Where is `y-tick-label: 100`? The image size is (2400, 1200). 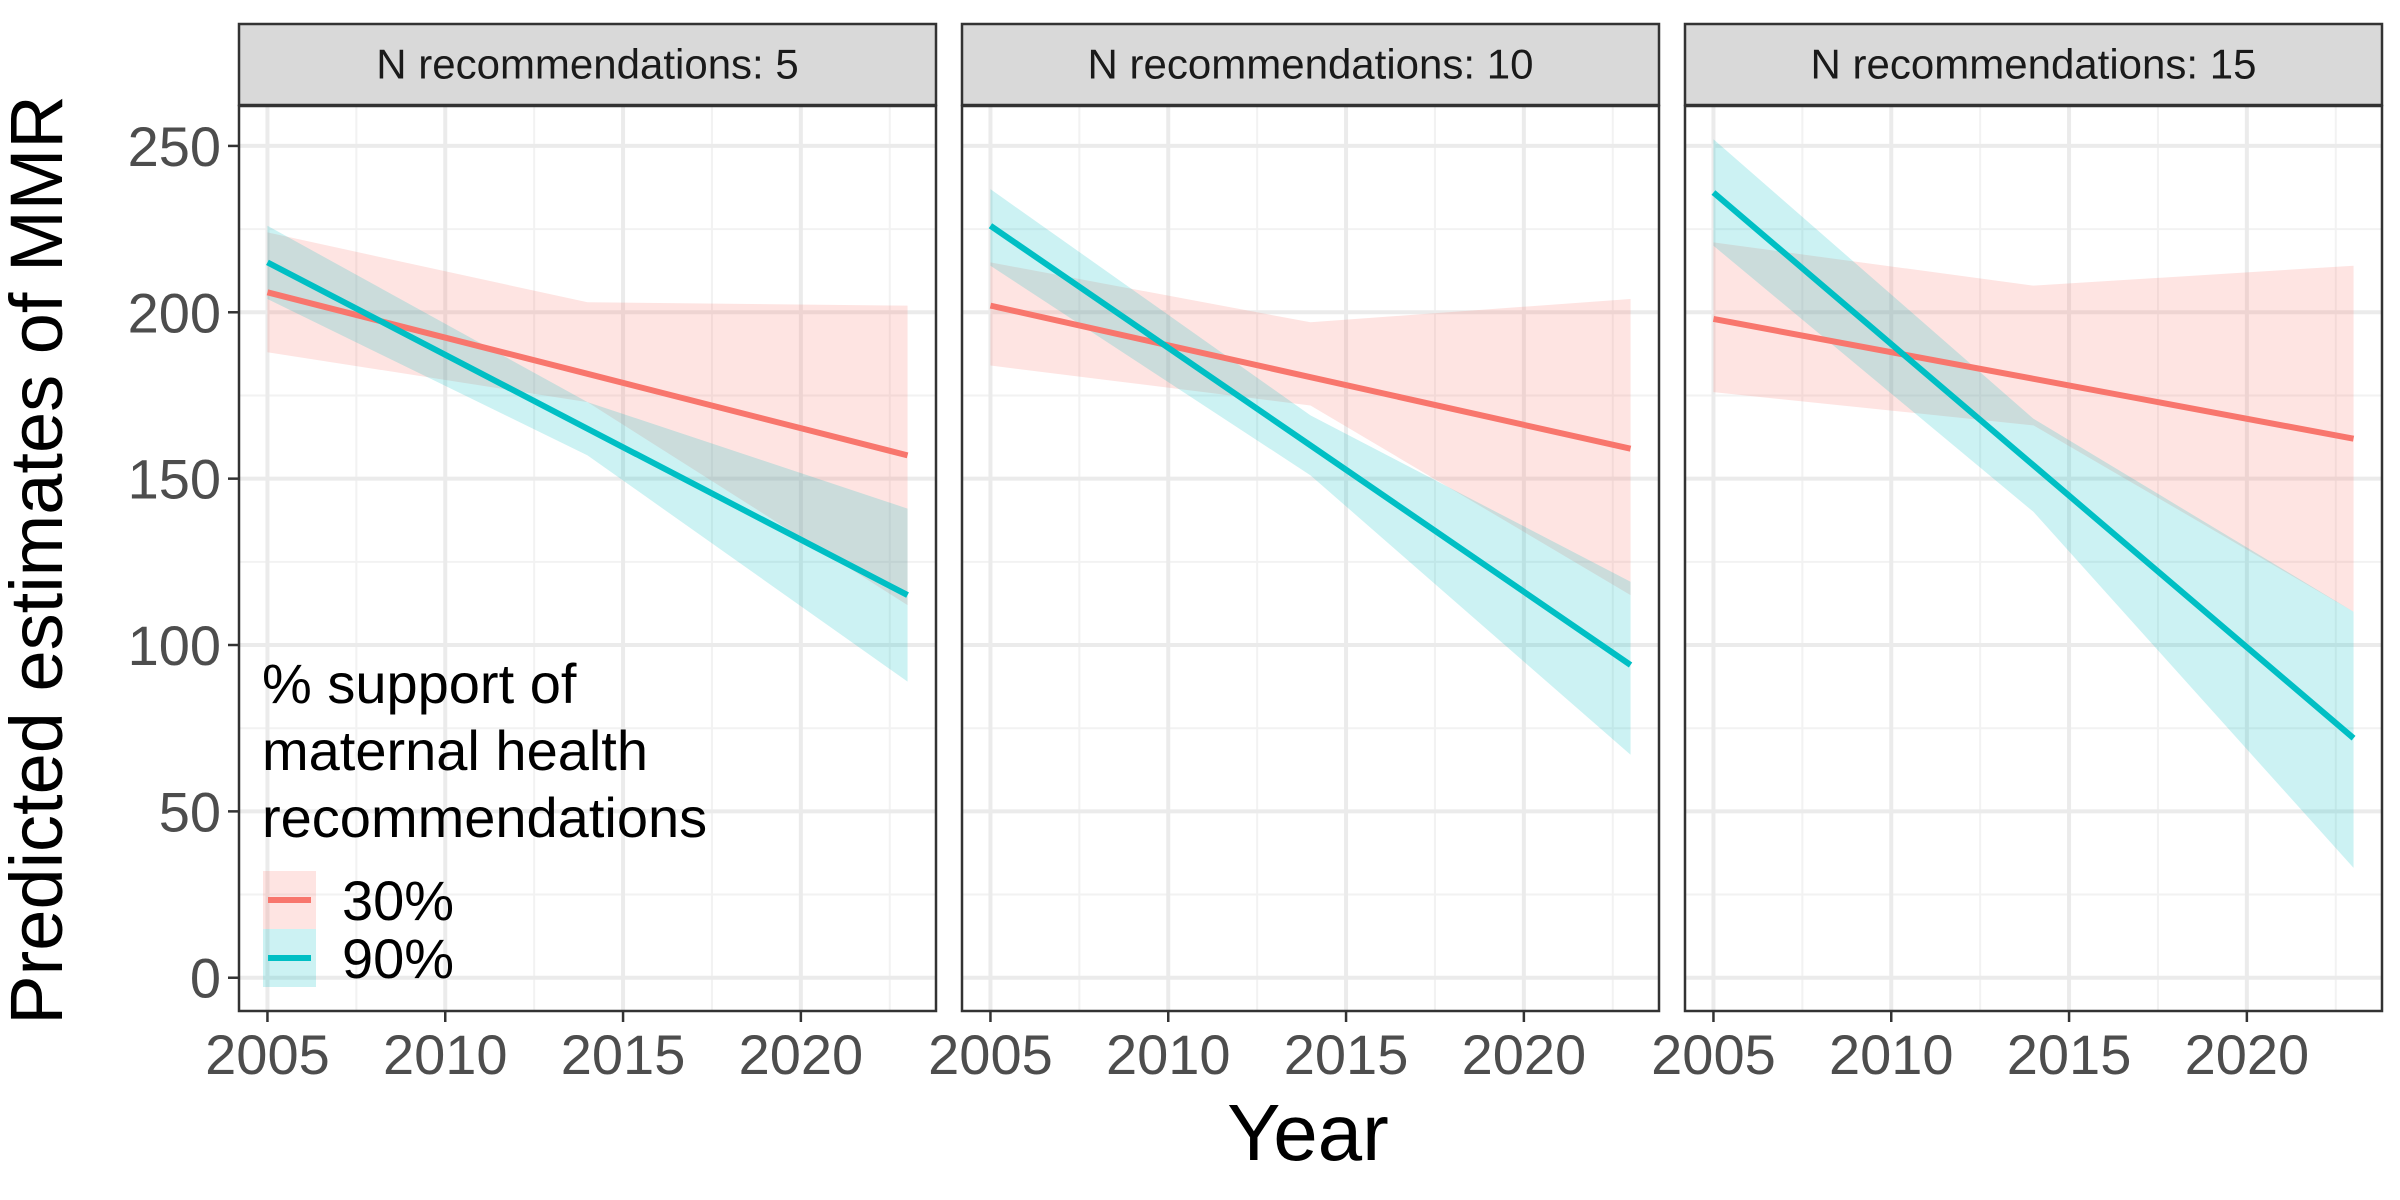
y-tick-label: 100 is located at coordinates (174, 645).